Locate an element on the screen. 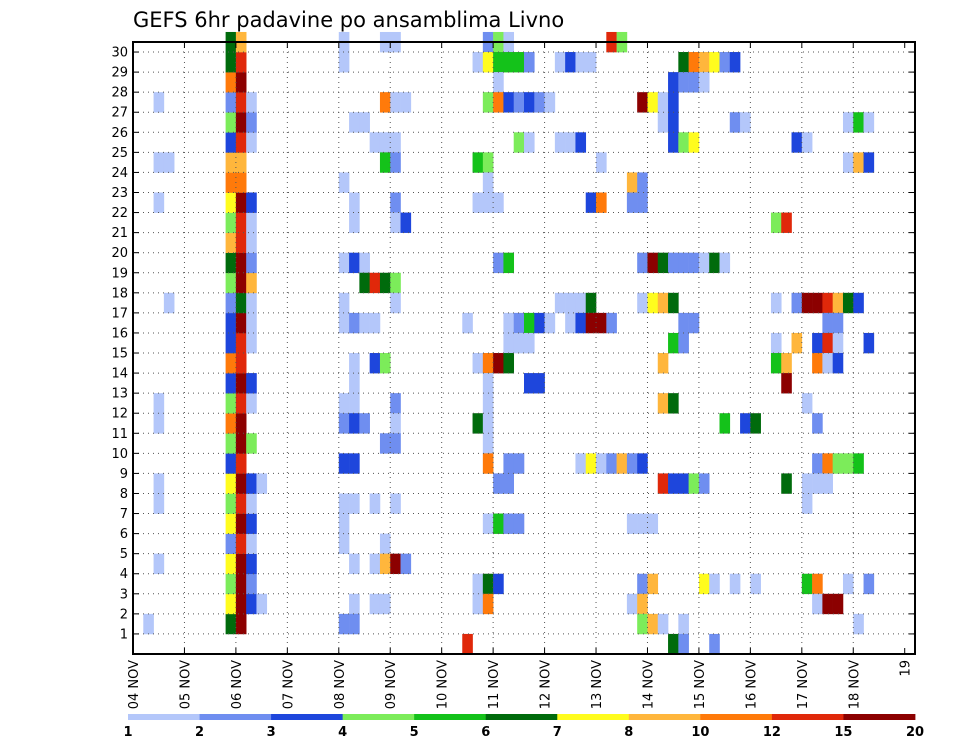 This screenshot has width=960, height=742. y-tick-label: 21 is located at coordinates (119, 233).